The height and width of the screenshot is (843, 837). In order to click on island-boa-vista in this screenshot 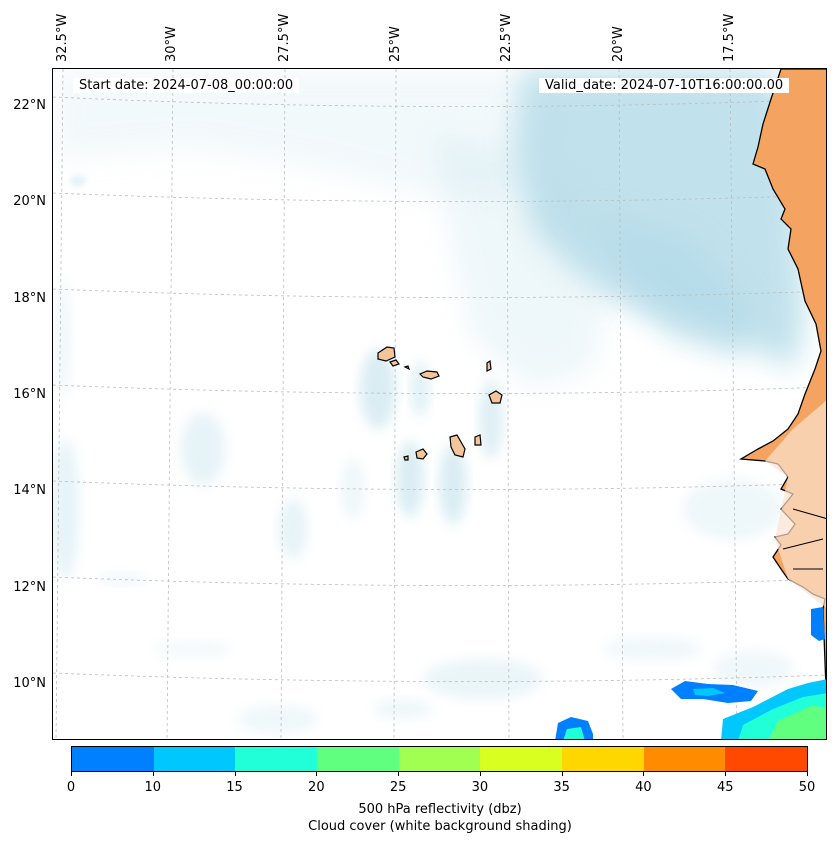, I will do `click(495, 397)`.